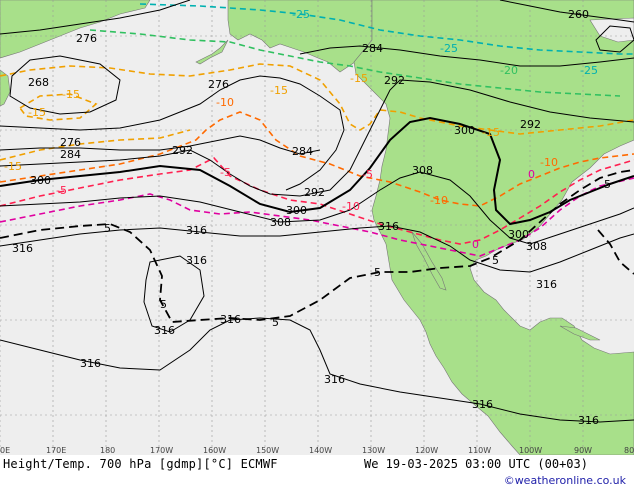  I want to click on label-5-c: 5, so click(275, 322).